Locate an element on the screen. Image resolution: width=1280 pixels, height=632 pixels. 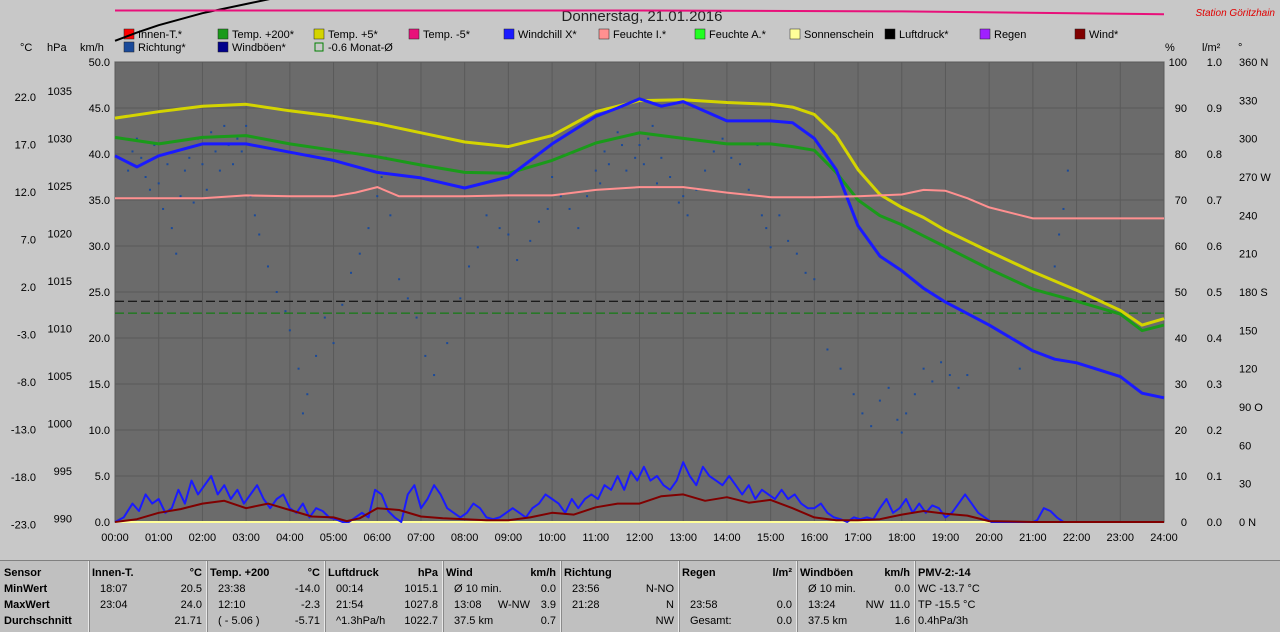
column-unit: km/h is located at coordinates (897, 573).